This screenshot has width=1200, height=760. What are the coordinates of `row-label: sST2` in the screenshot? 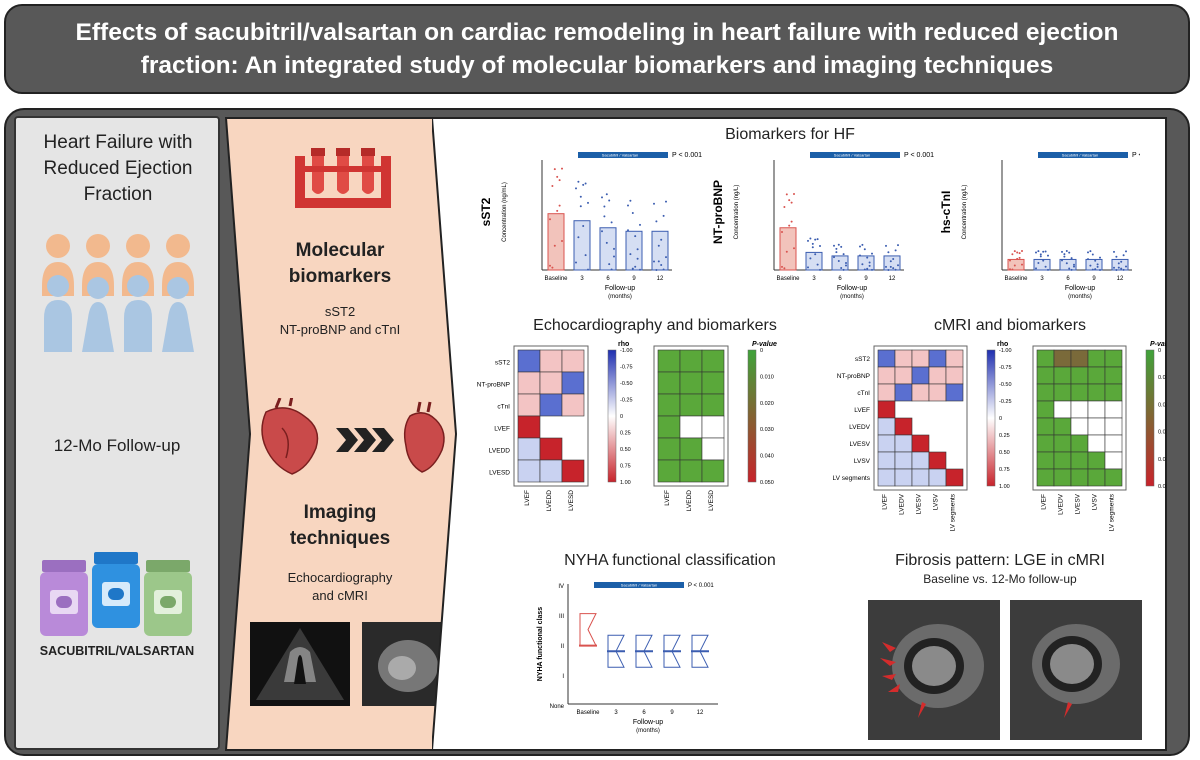 It's located at (503, 362).